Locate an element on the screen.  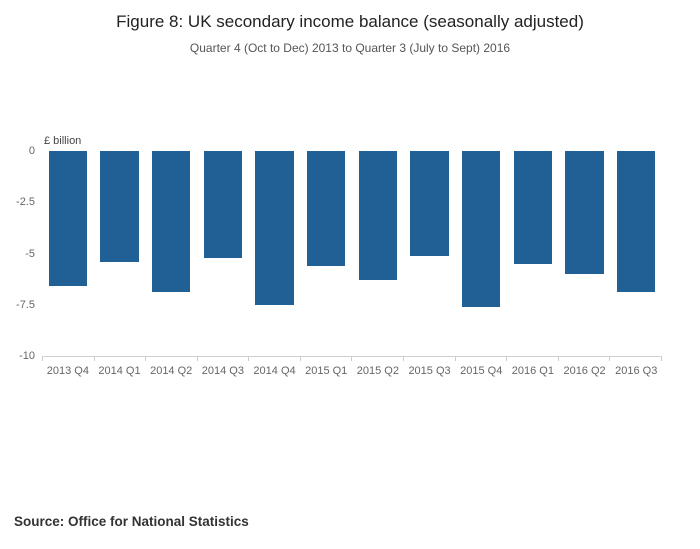
x-tick-label: 2016 Q3 is located at coordinates (636, 371).